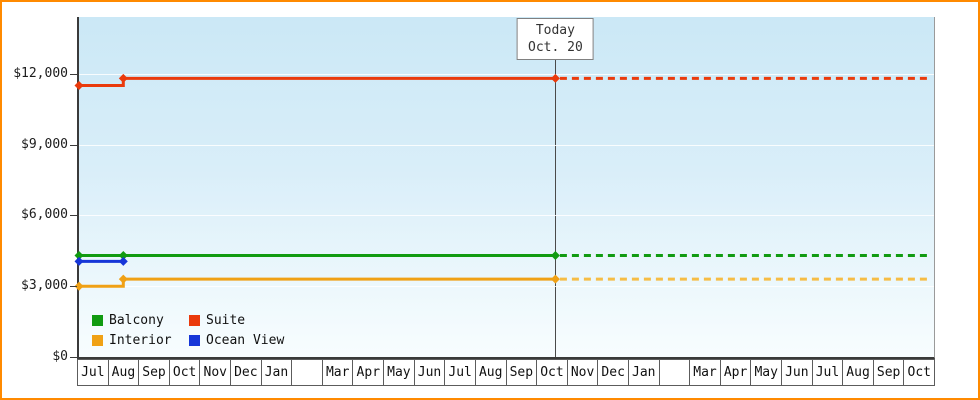  What do you see at coordinates (97, 340) in the screenshot?
I see `legend-swatch-interior` at bounding box center [97, 340].